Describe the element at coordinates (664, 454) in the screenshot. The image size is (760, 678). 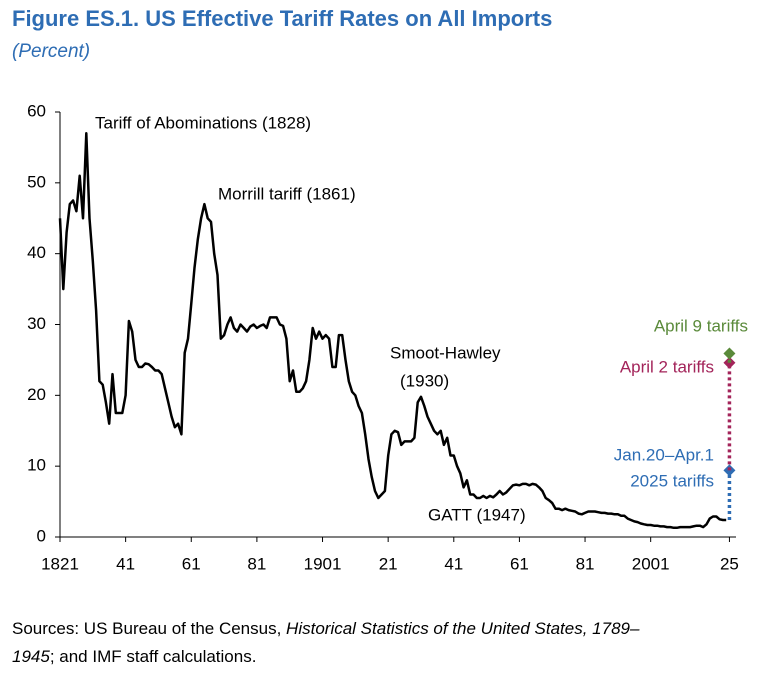
I see `marker-label: Jan.20–Apr.1` at that location.